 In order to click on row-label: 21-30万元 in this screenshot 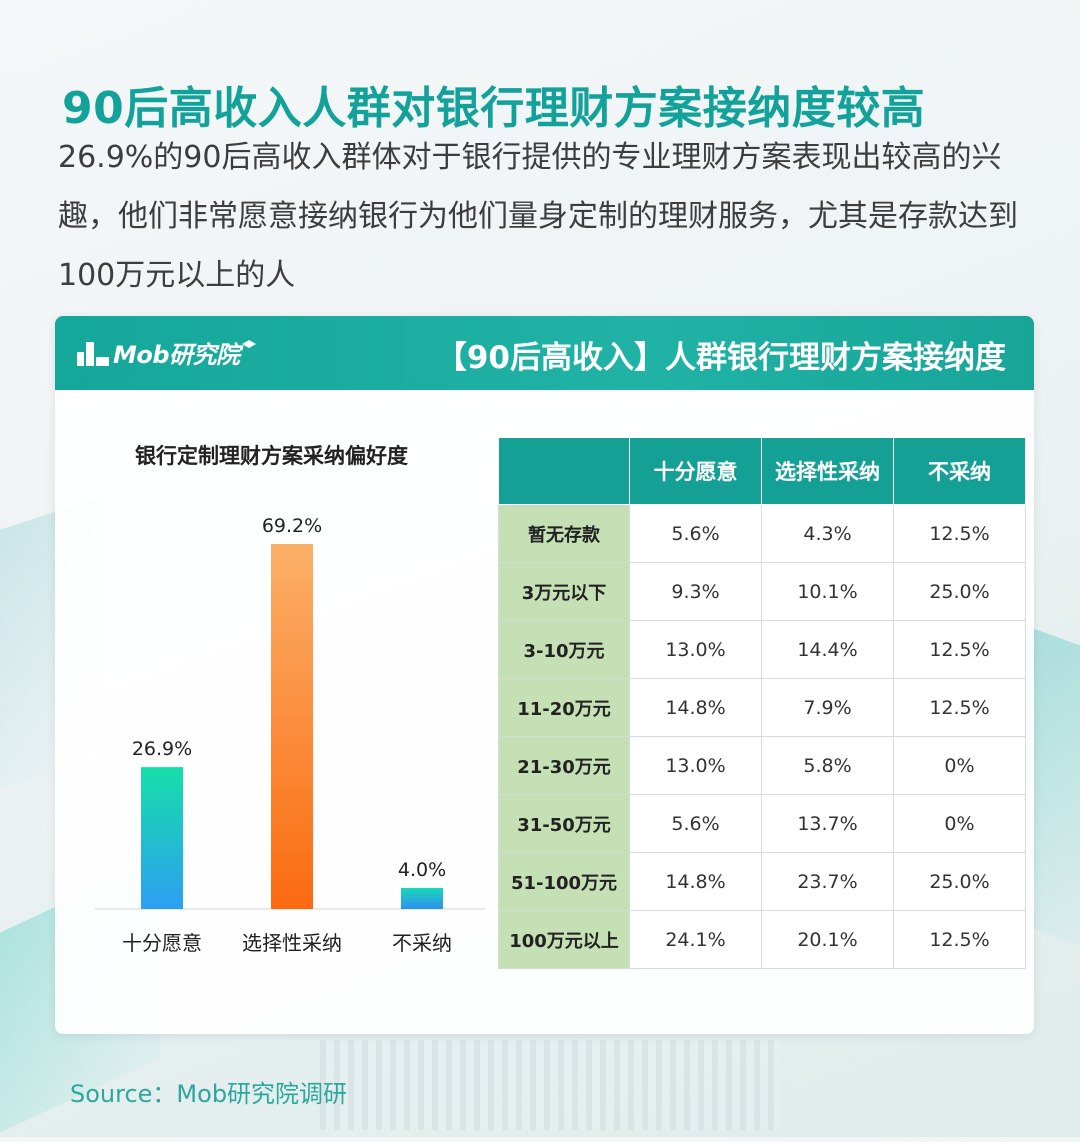, I will do `click(564, 765)`.